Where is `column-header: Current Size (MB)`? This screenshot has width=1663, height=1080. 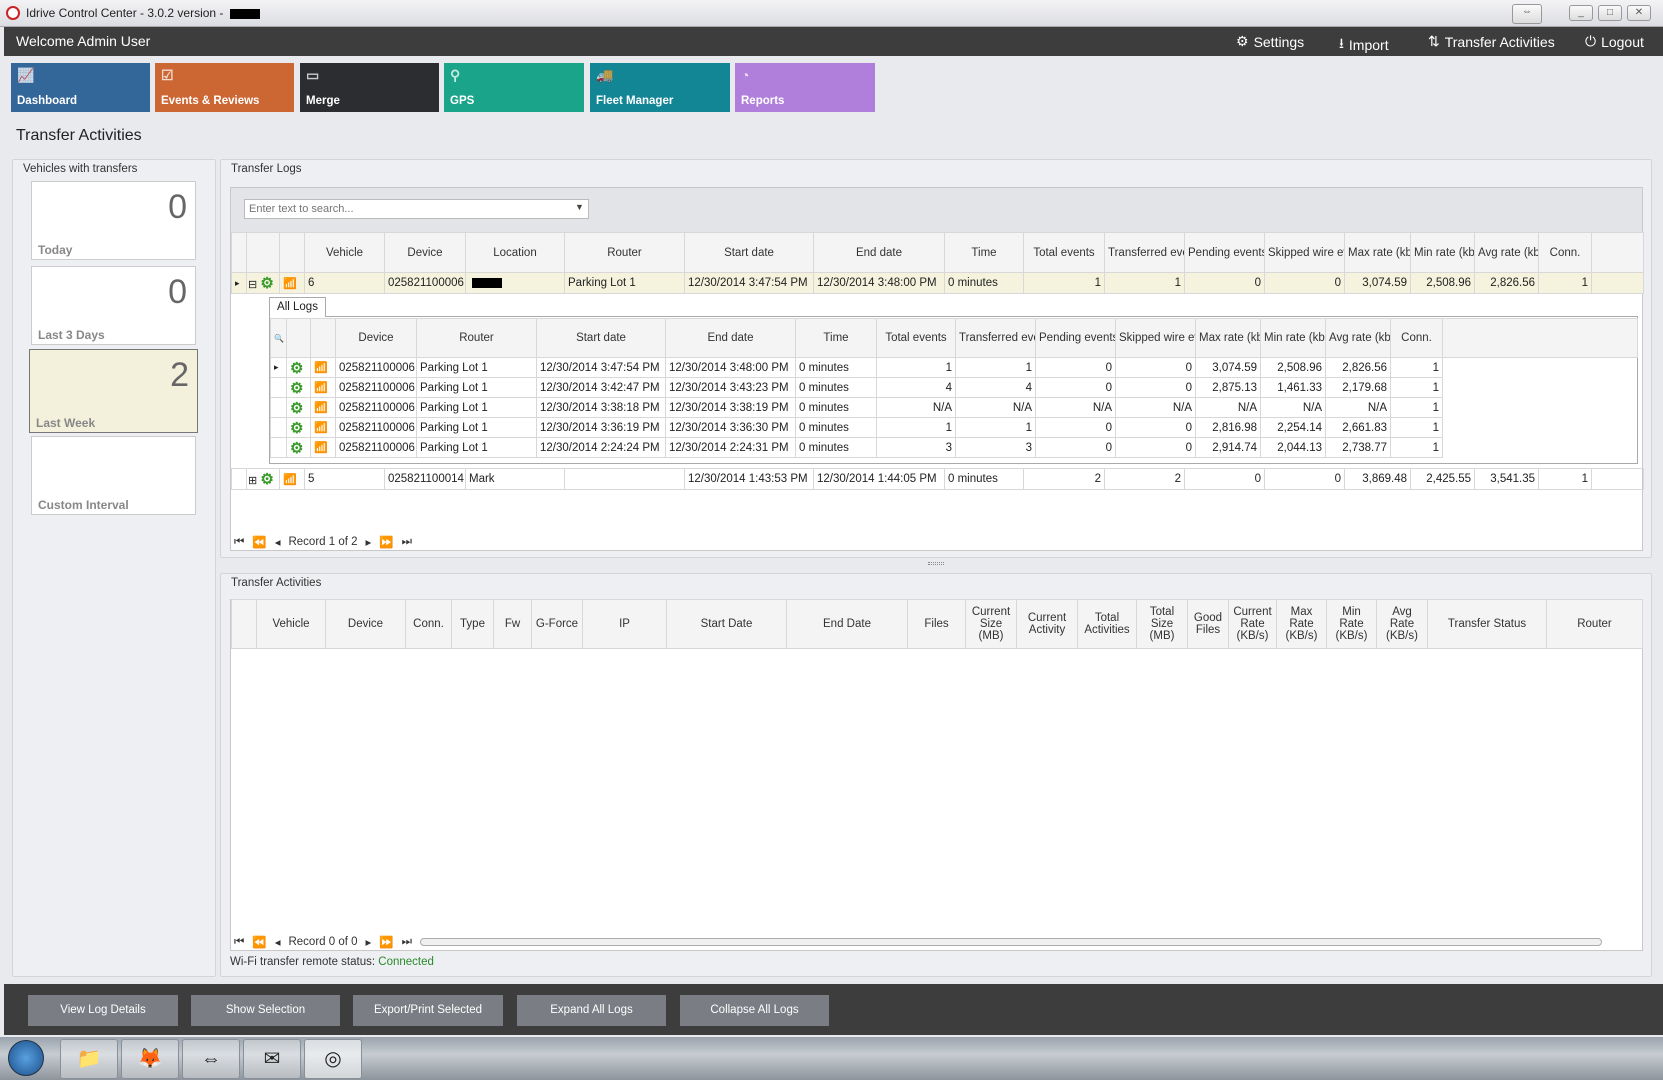 column-header: Current Size (MB) is located at coordinates (991, 624).